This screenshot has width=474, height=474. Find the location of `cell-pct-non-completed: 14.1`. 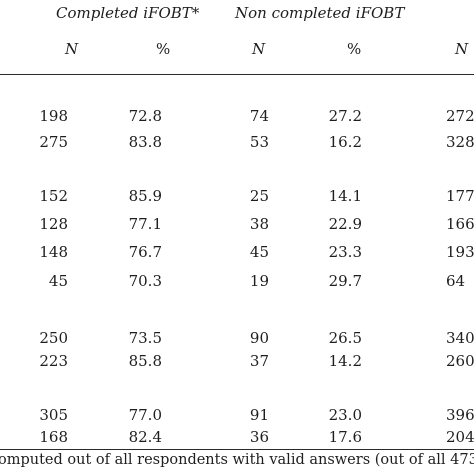

cell-pct-non-completed: 14.1 is located at coordinates (345, 196).